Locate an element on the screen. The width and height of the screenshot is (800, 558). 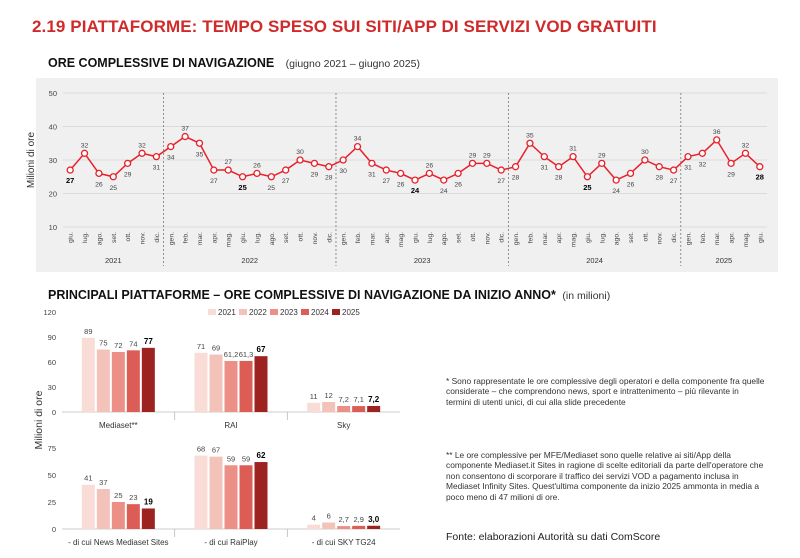
data-label: 23 is located at coordinates (133, 497).